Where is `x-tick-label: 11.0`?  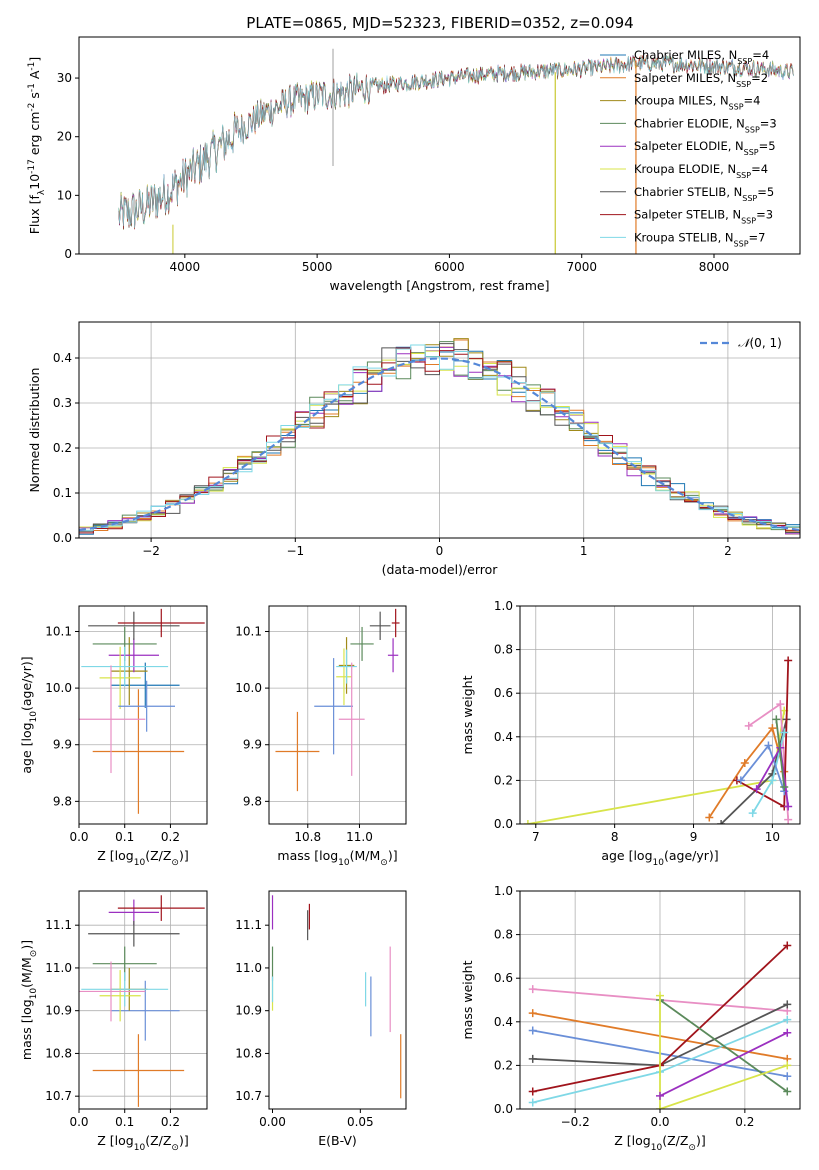 x-tick-label: 11.0 is located at coordinates (359, 837).